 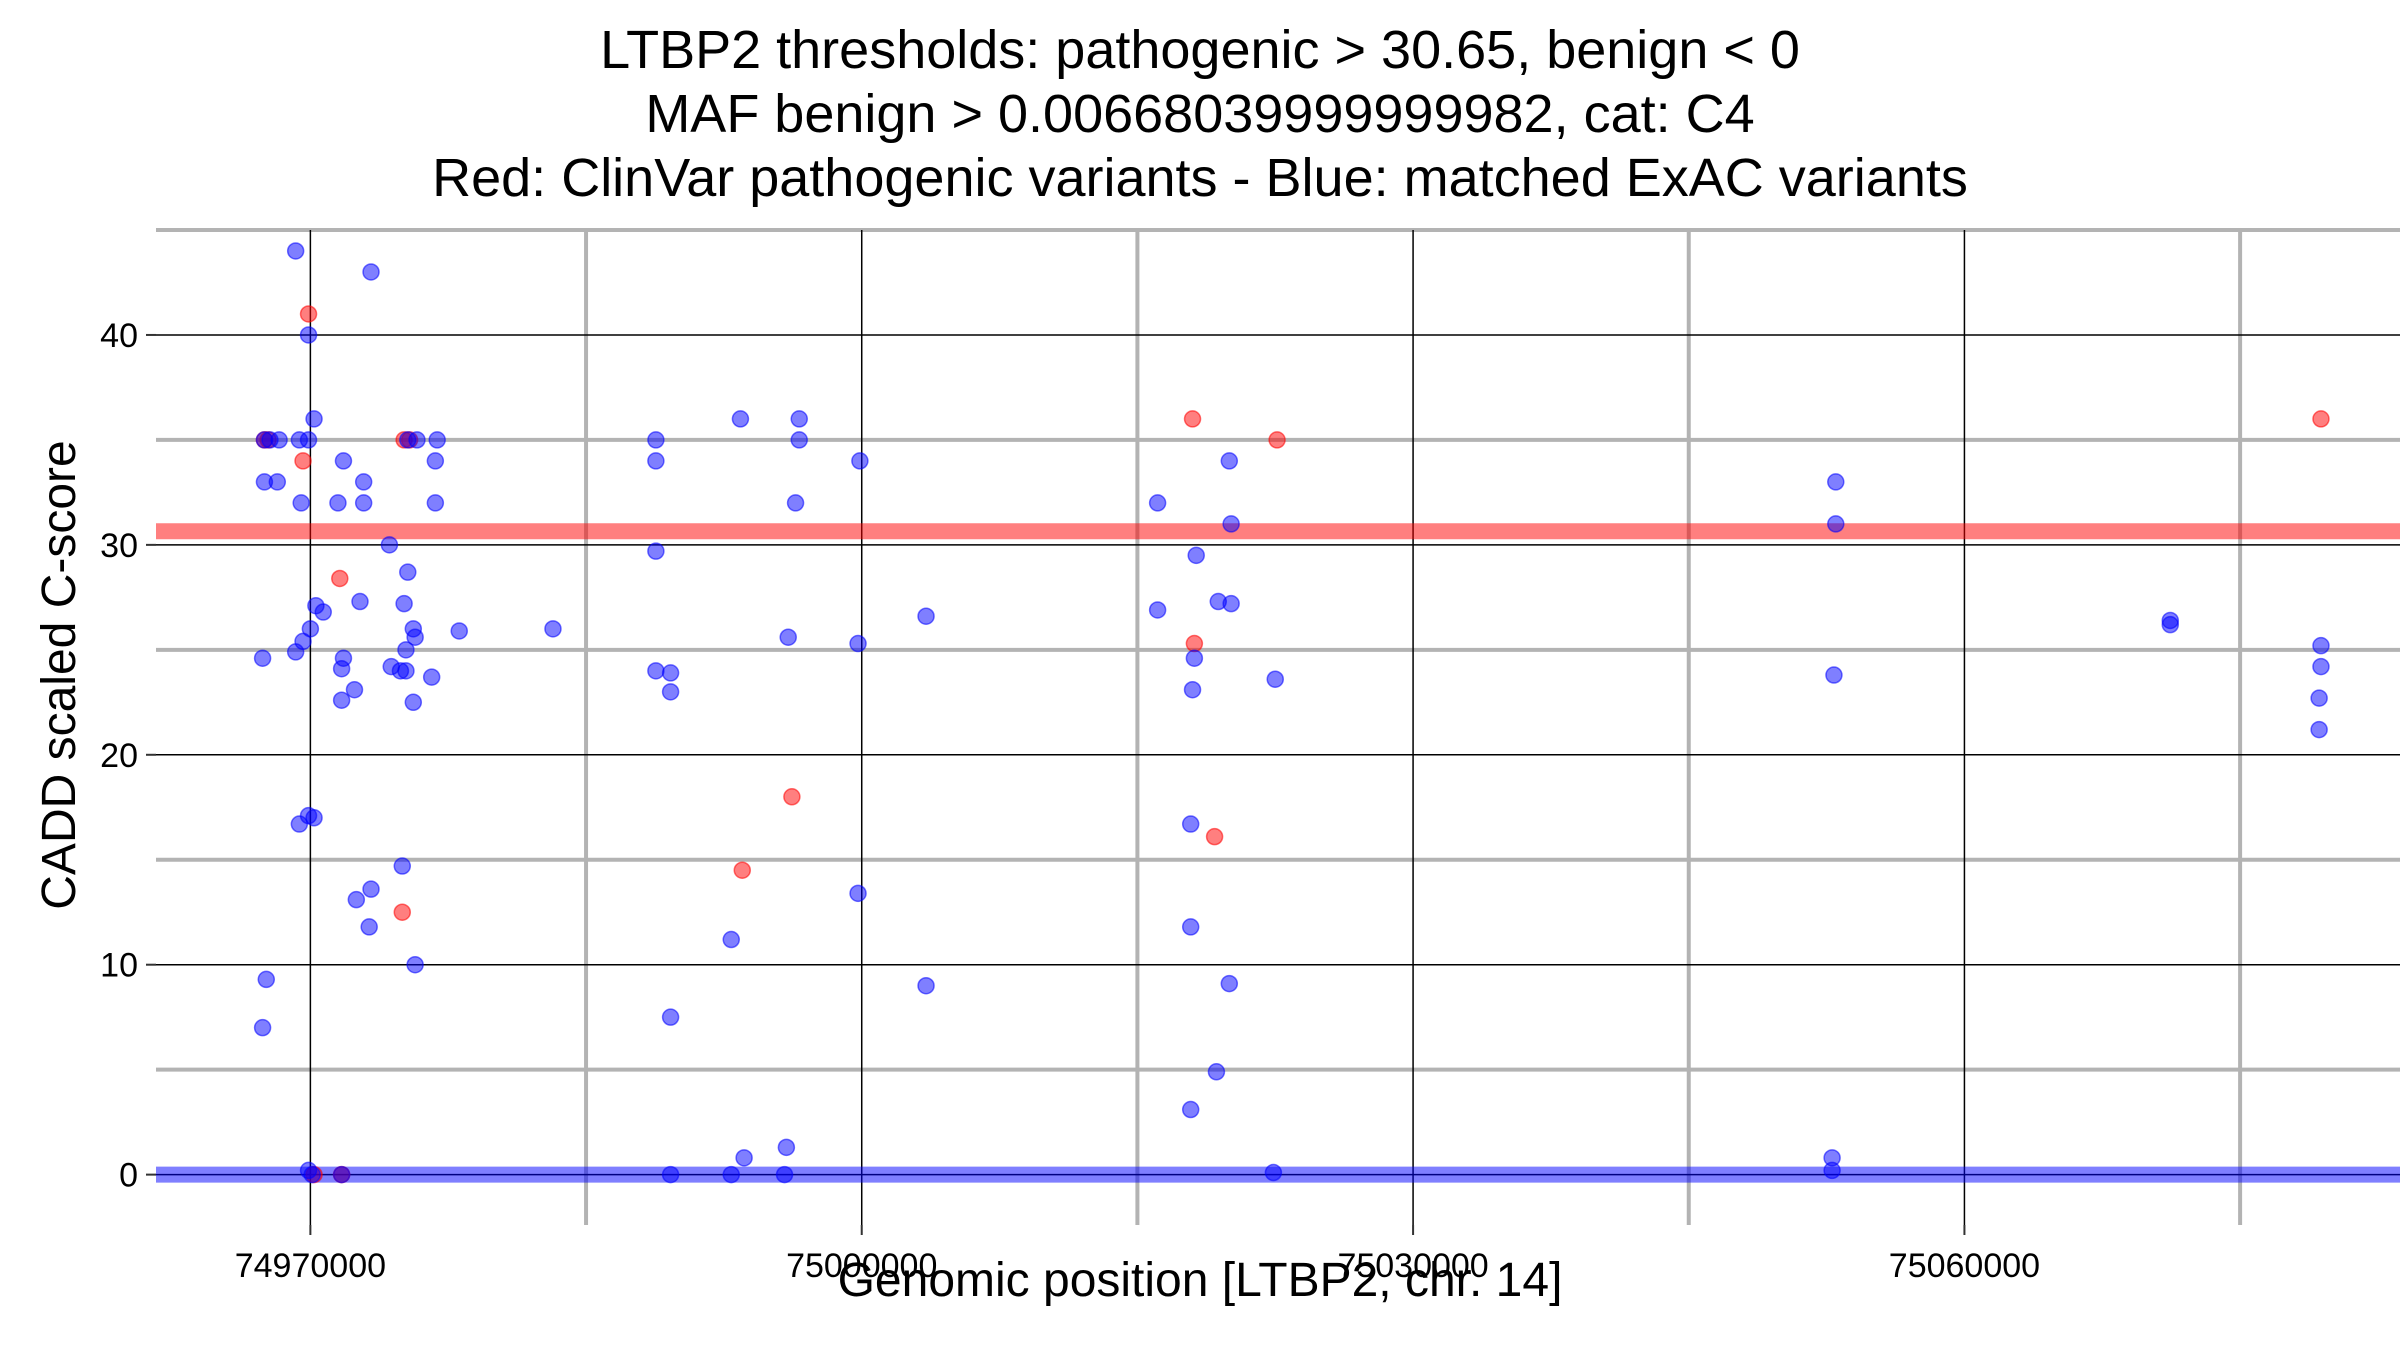 What do you see at coordinates (861, 1266) in the screenshot?
I see `x-tick-label: 75000000` at bounding box center [861, 1266].